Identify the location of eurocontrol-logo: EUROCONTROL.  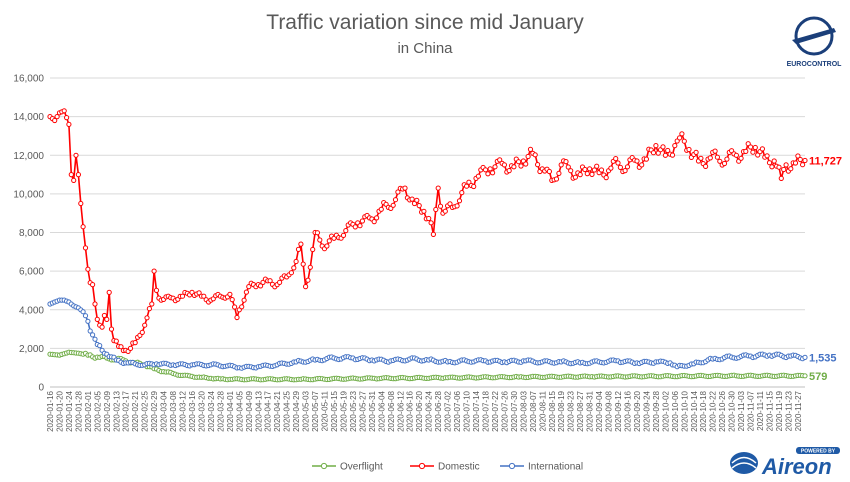
(814, 42).